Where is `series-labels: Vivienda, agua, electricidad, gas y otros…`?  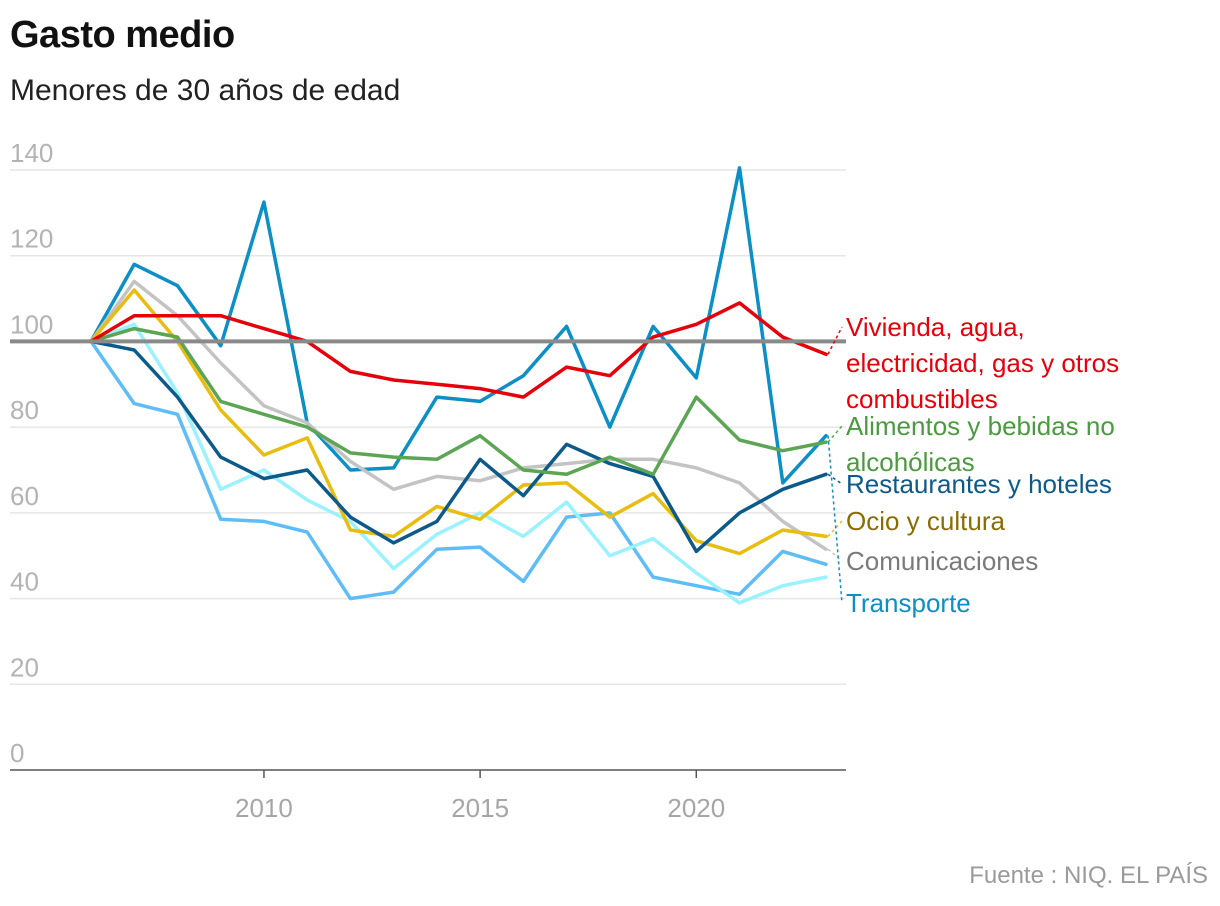 series-labels: Vivienda, agua, electricidad, gas y otros… is located at coordinates (973, 465).